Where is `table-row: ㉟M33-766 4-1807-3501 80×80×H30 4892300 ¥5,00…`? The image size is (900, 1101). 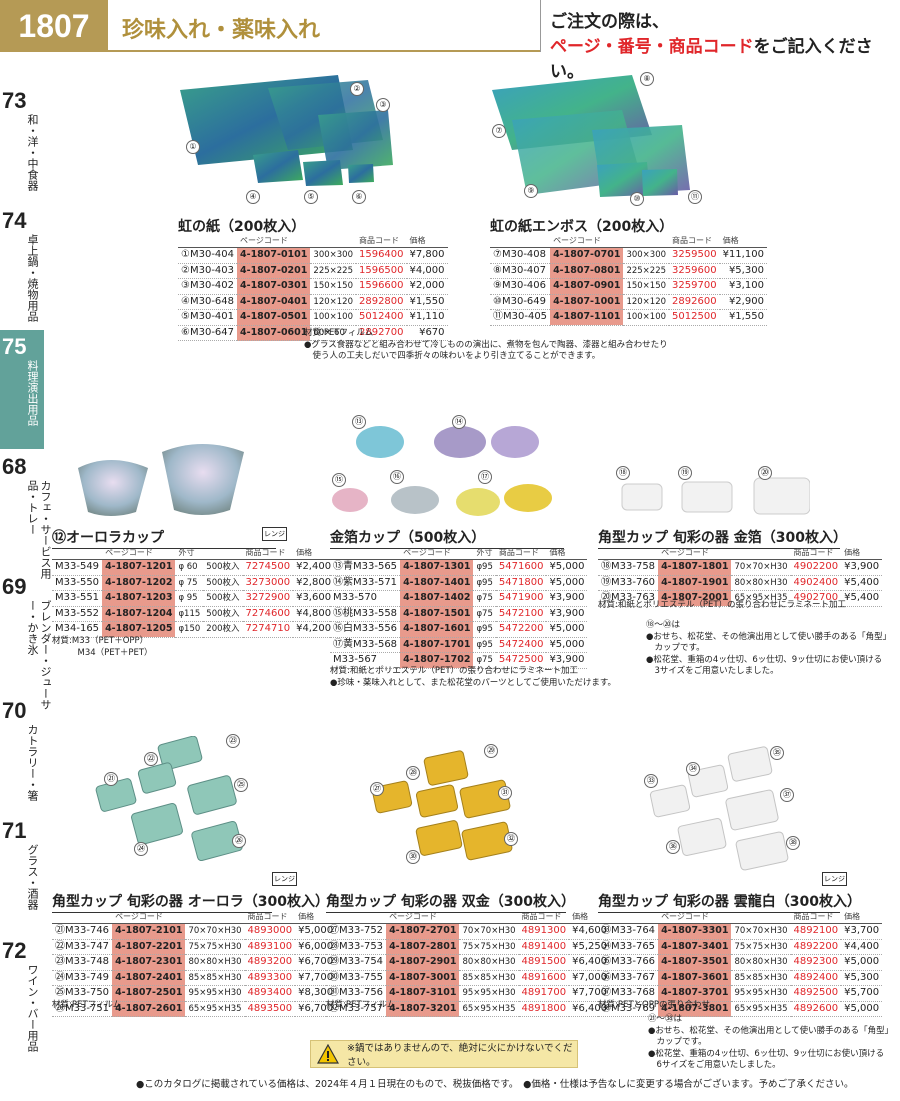
table-row: ㉟M33-766 4-1807-3501 80×80×H30 4892300 ¥5,00… is located at coordinates (740, 962).